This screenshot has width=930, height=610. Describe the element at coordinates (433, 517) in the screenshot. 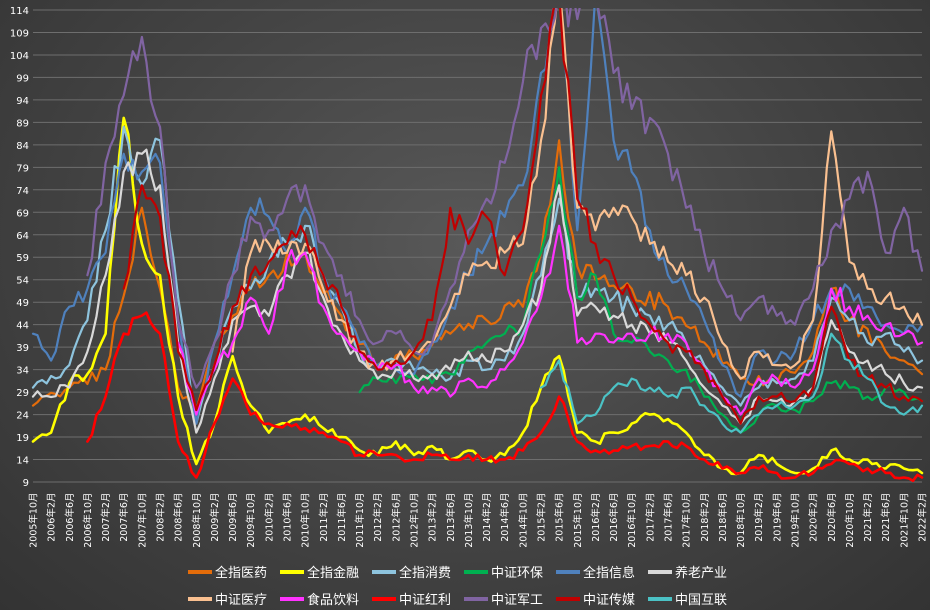

I see `x-tick-label: 2013年2月` at that location.